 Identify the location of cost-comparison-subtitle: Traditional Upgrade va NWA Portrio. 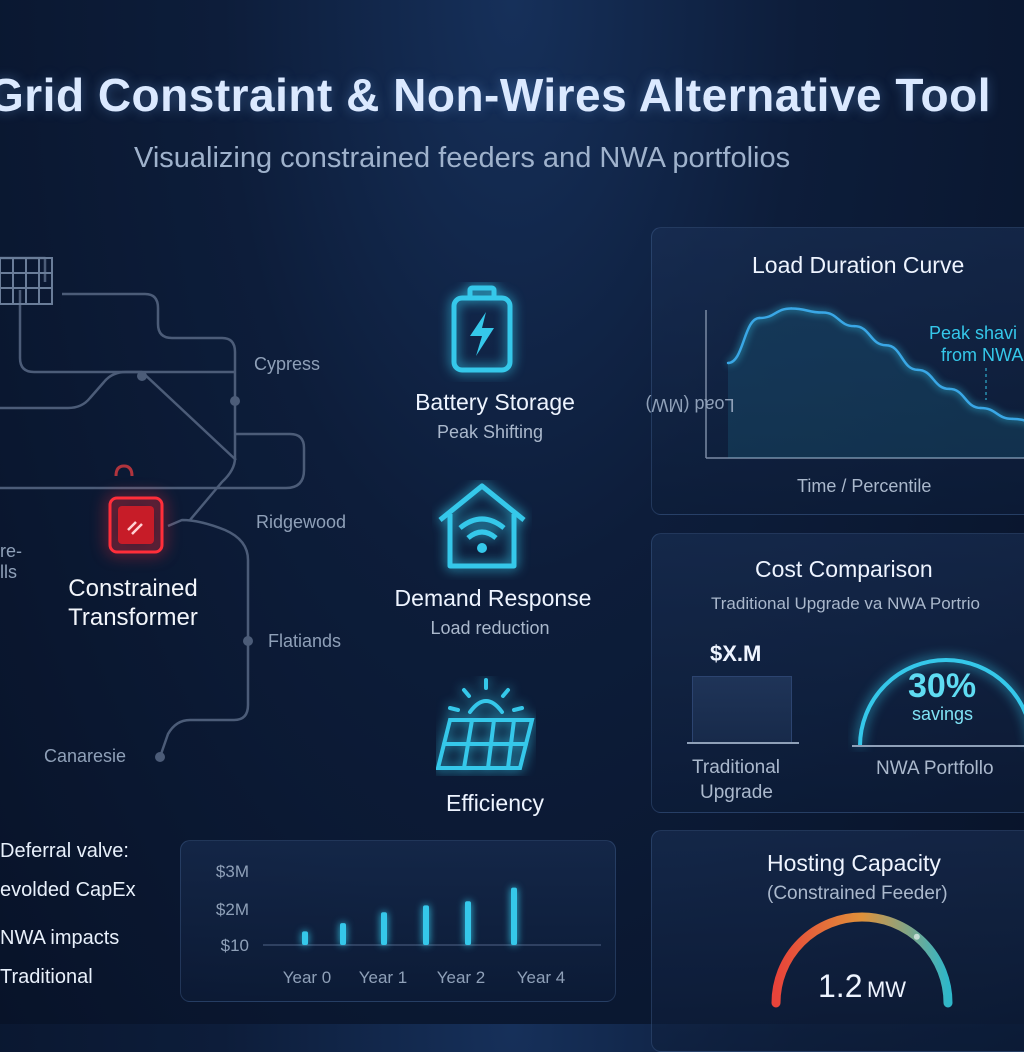
(845, 603).